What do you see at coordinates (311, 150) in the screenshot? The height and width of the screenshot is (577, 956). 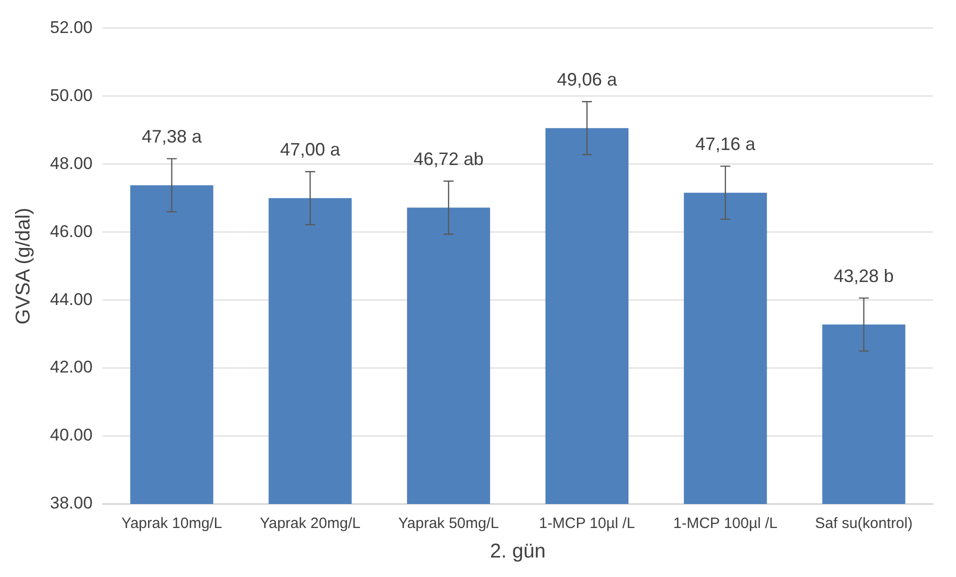 I see `data-label: 47,00 a` at bounding box center [311, 150].